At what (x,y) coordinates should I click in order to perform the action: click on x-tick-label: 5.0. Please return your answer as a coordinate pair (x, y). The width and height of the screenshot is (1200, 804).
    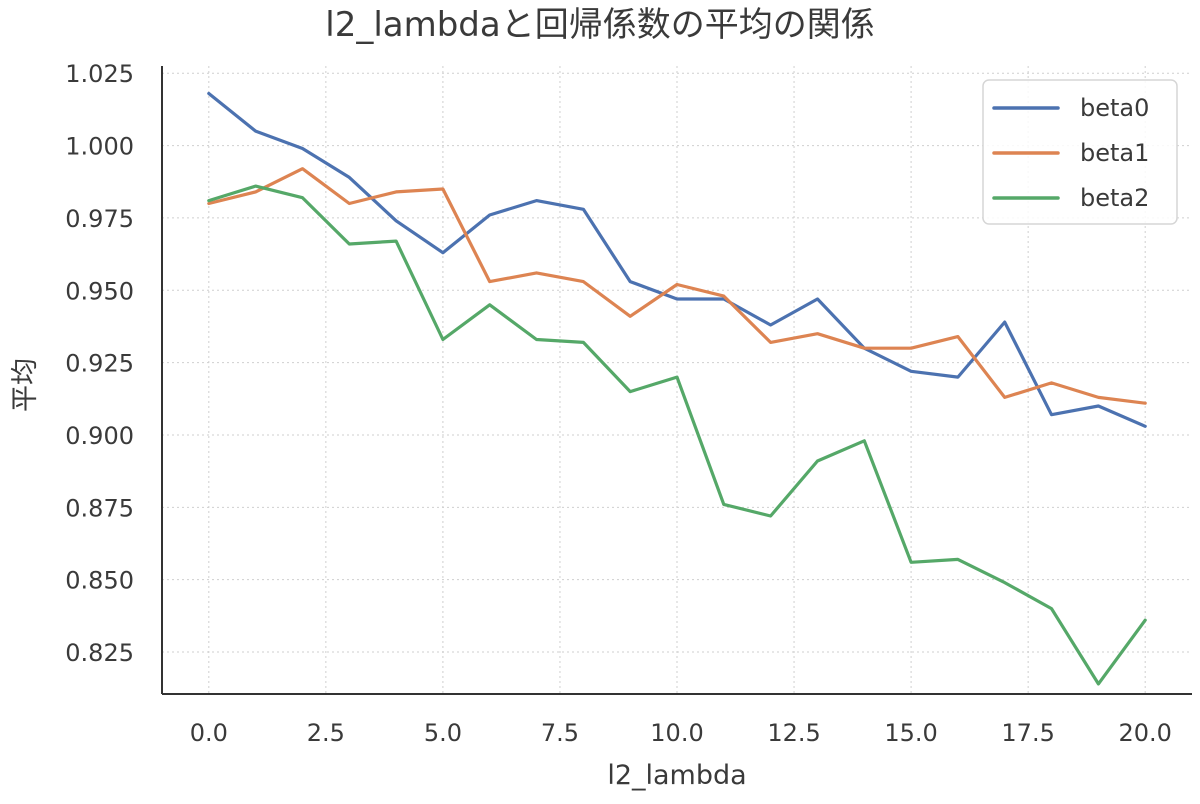
    Looking at the image, I should click on (443, 733).